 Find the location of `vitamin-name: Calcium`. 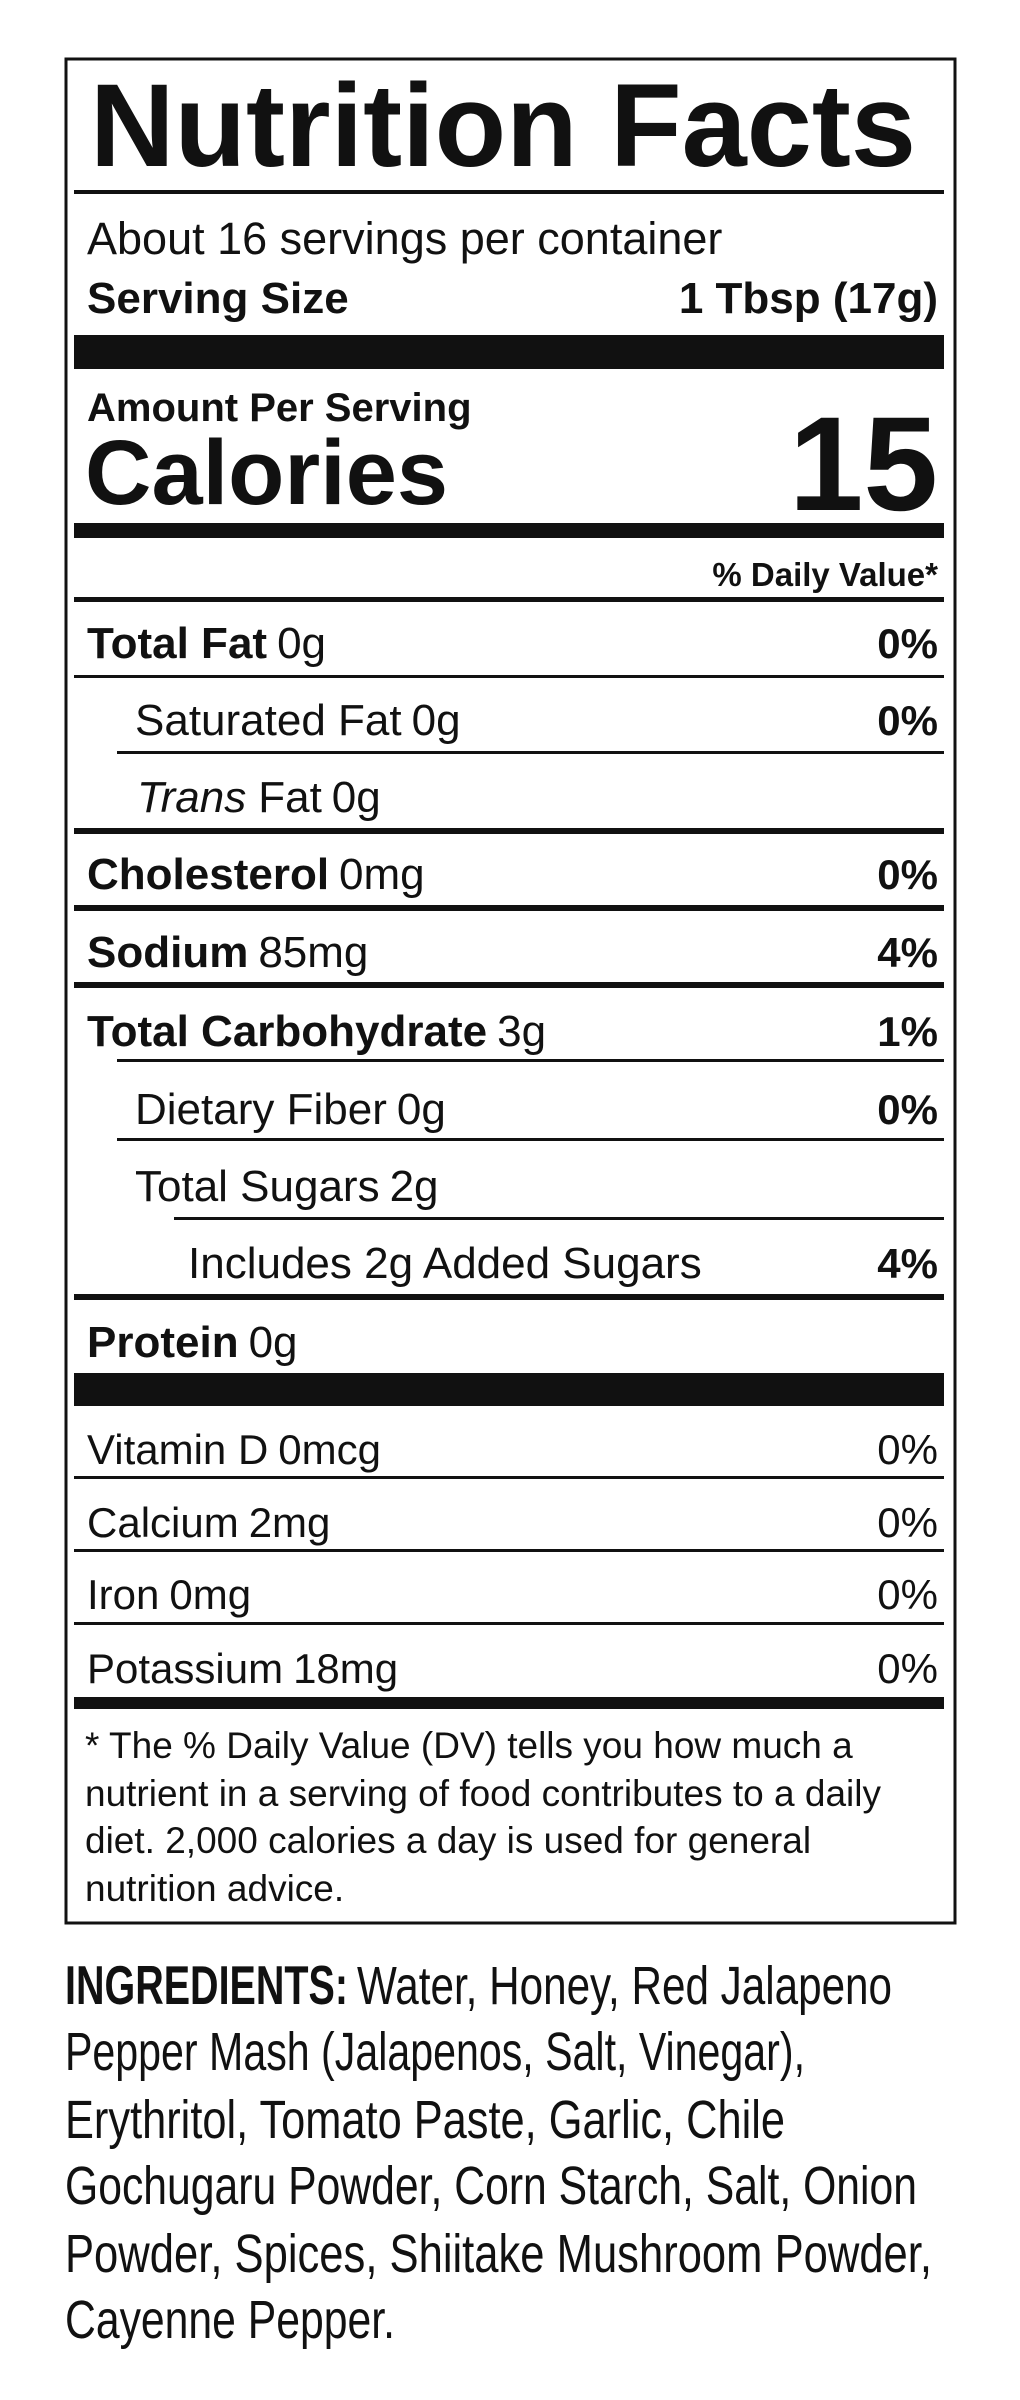

vitamin-name: Calcium is located at coordinates (163, 1522).